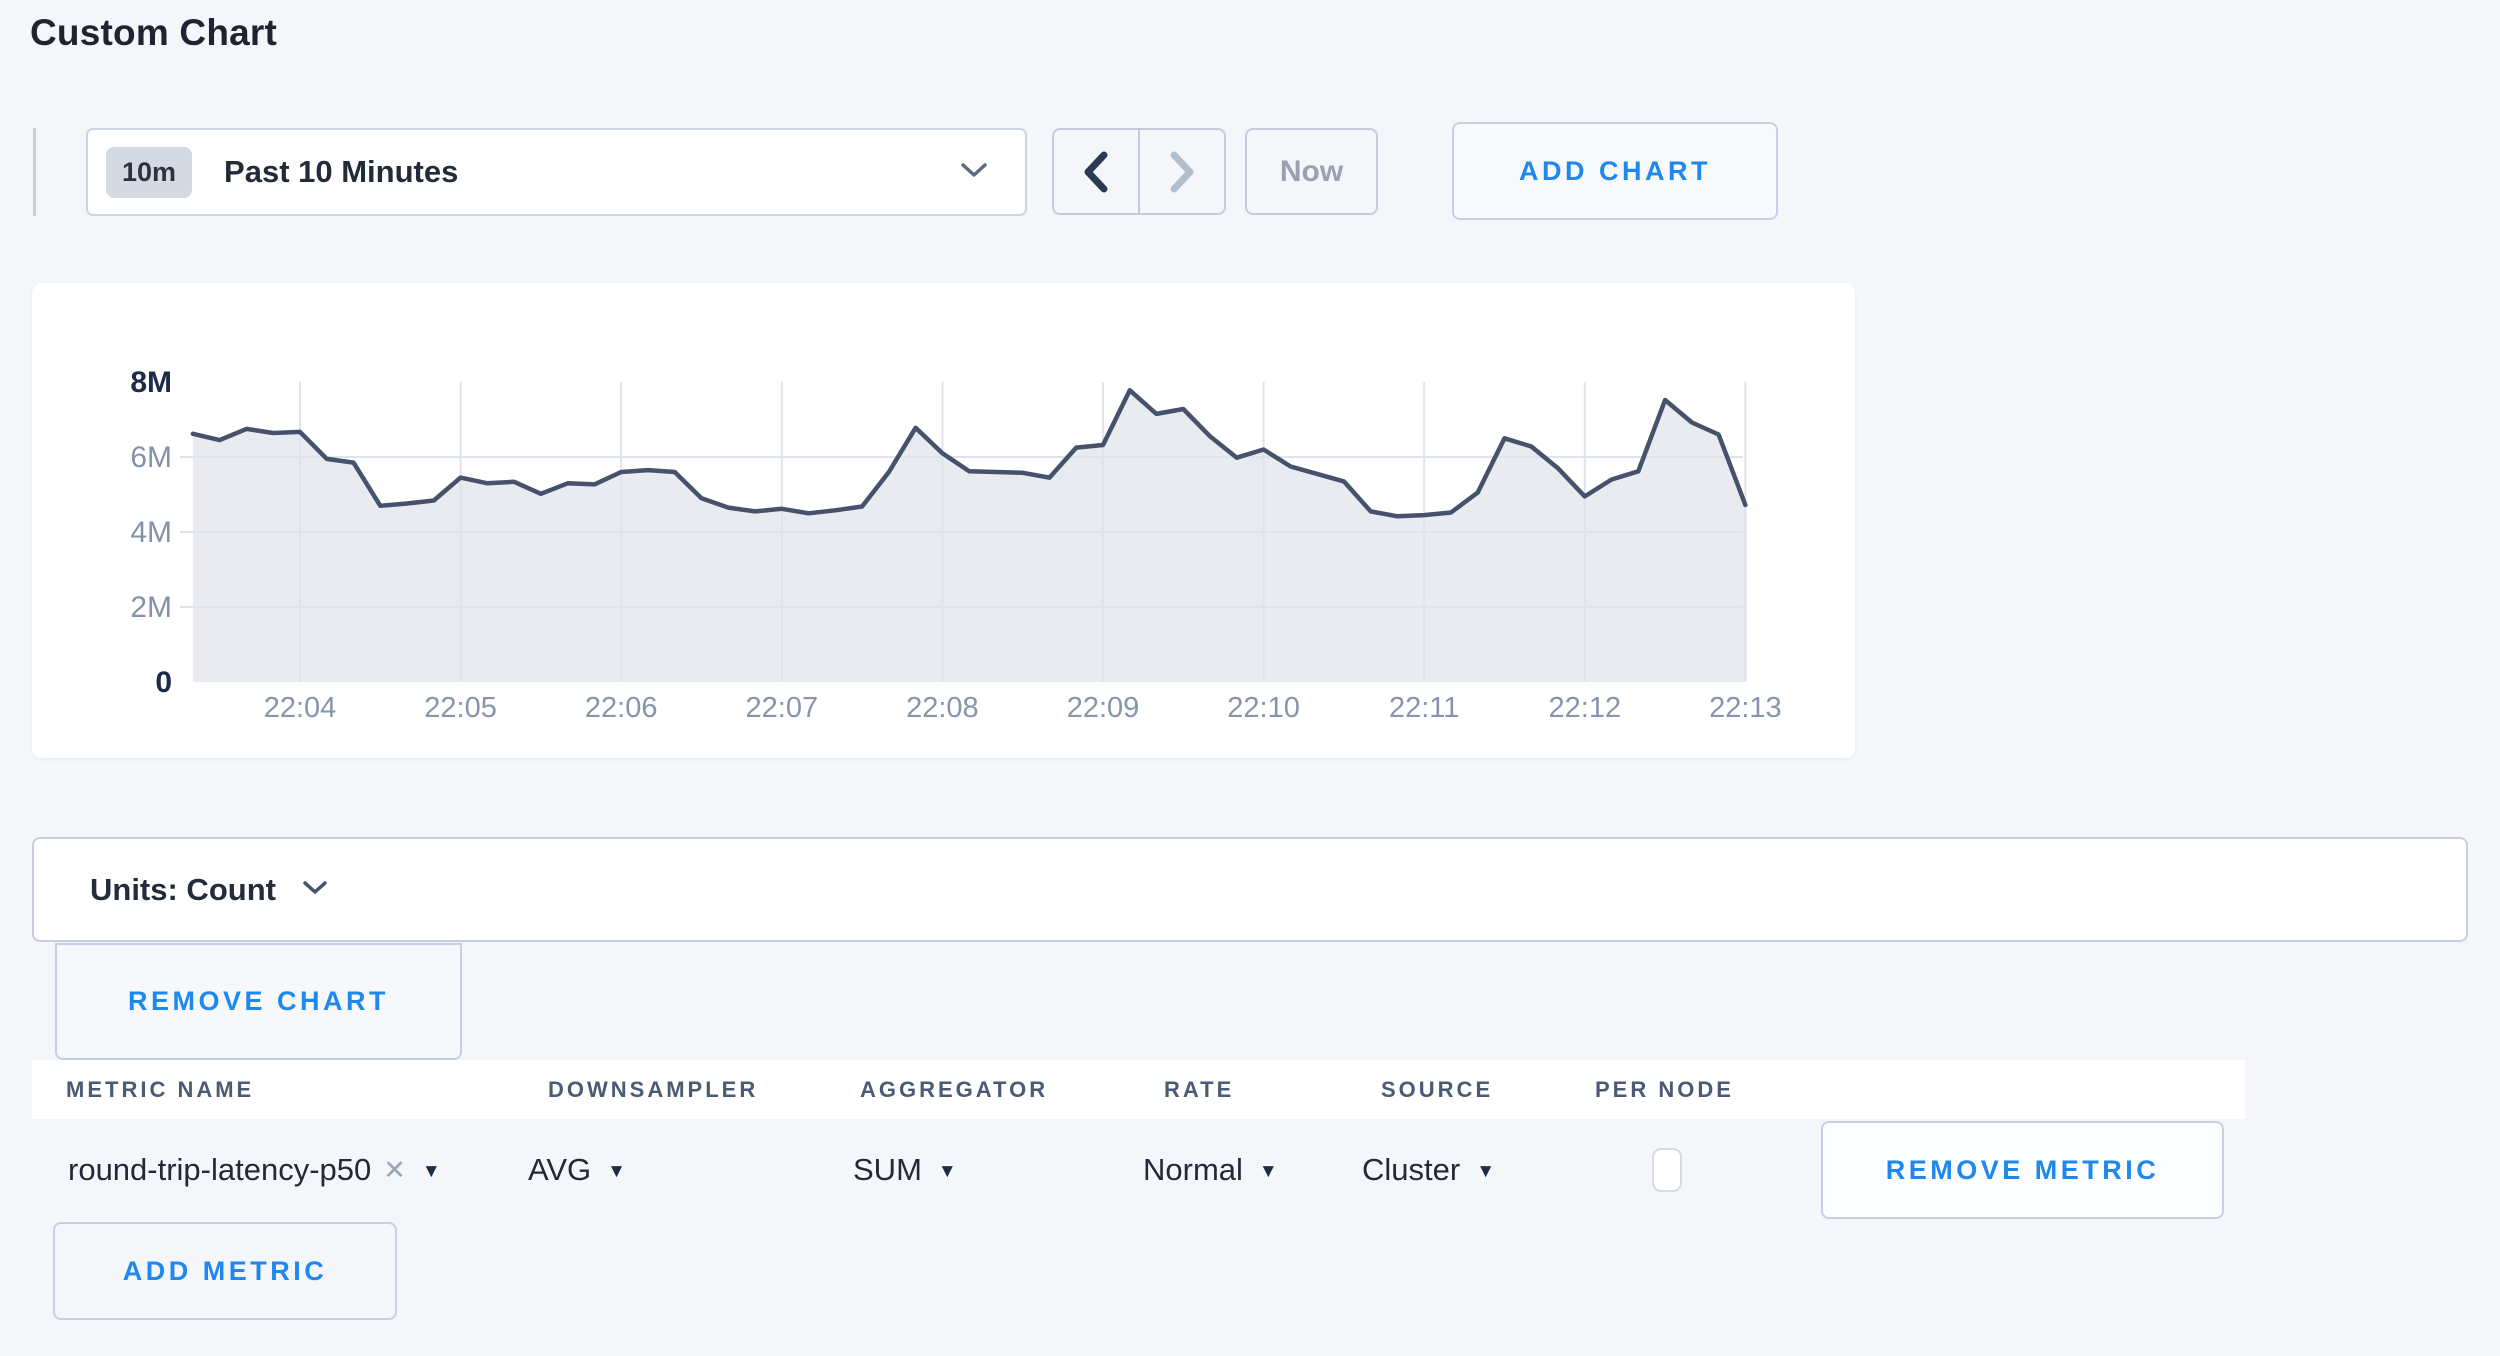 The height and width of the screenshot is (1356, 2500). I want to click on time-step-controls, so click(1139, 171).